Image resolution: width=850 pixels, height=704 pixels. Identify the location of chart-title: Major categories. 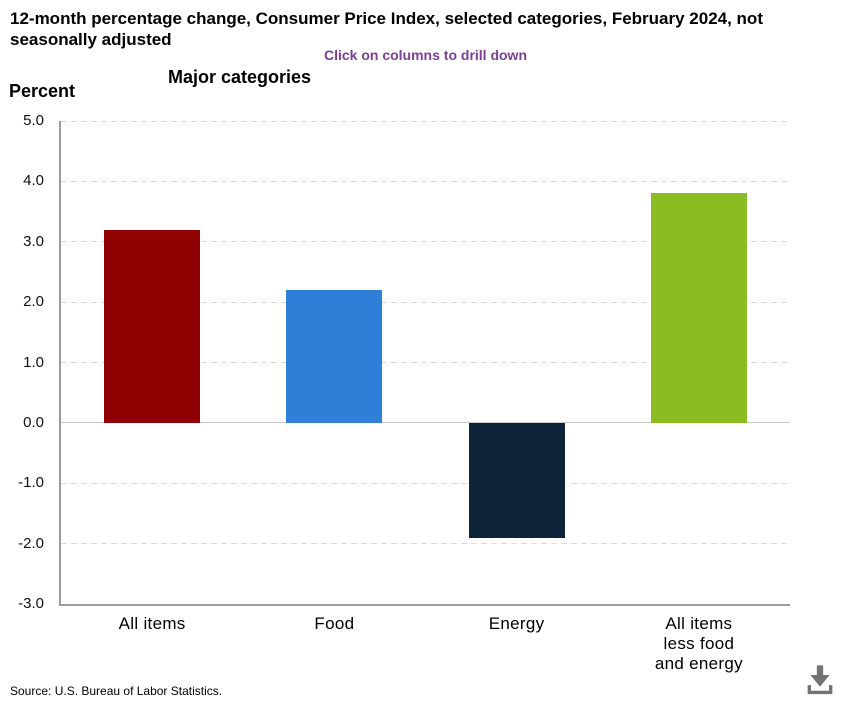
(240, 77).